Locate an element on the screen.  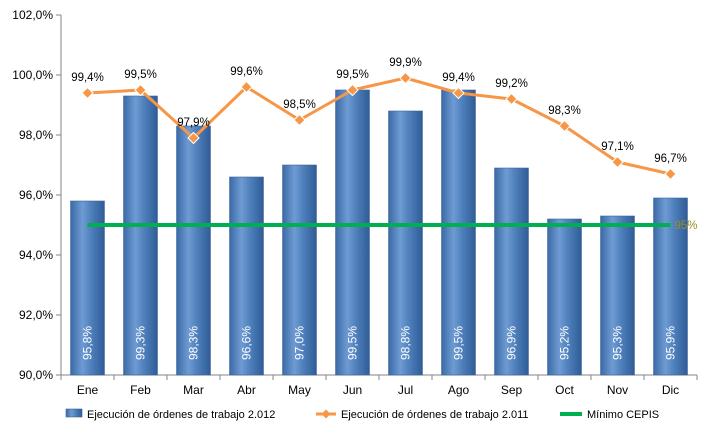
series-2011-value-label: 97,1% is located at coordinates (617, 147).